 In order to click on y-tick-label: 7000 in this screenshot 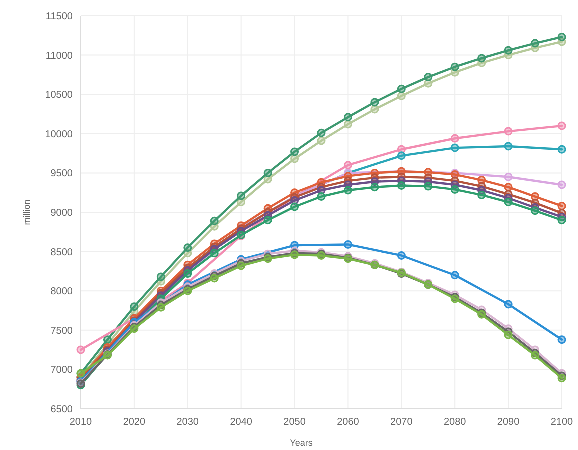, I will do `click(62, 370)`.